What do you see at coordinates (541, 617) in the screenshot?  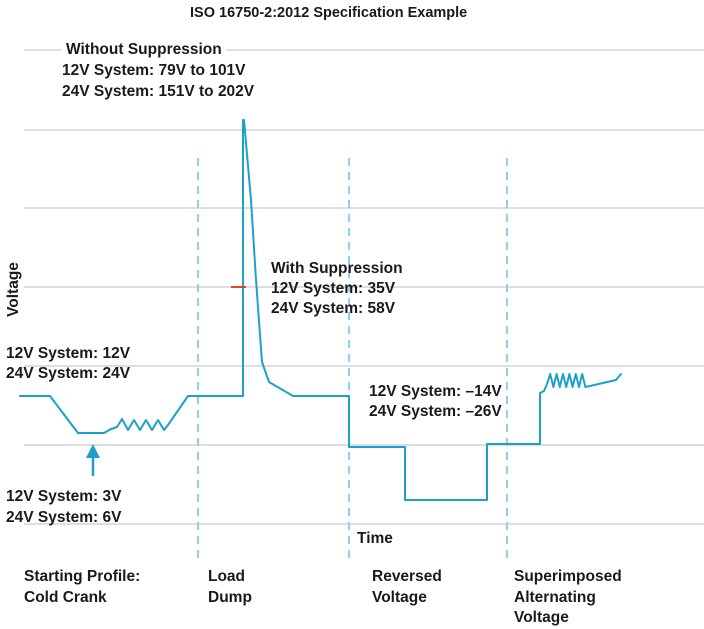 I see `phase-label-superimposed-3: Voltage` at bounding box center [541, 617].